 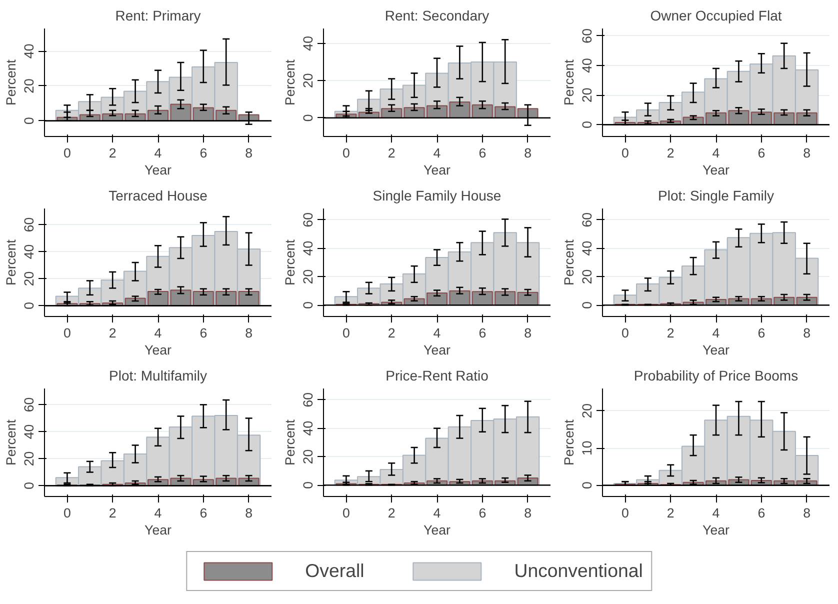 What do you see at coordinates (158, 196) in the screenshot?
I see `chart-title: Terraced House` at bounding box center [158, 196].